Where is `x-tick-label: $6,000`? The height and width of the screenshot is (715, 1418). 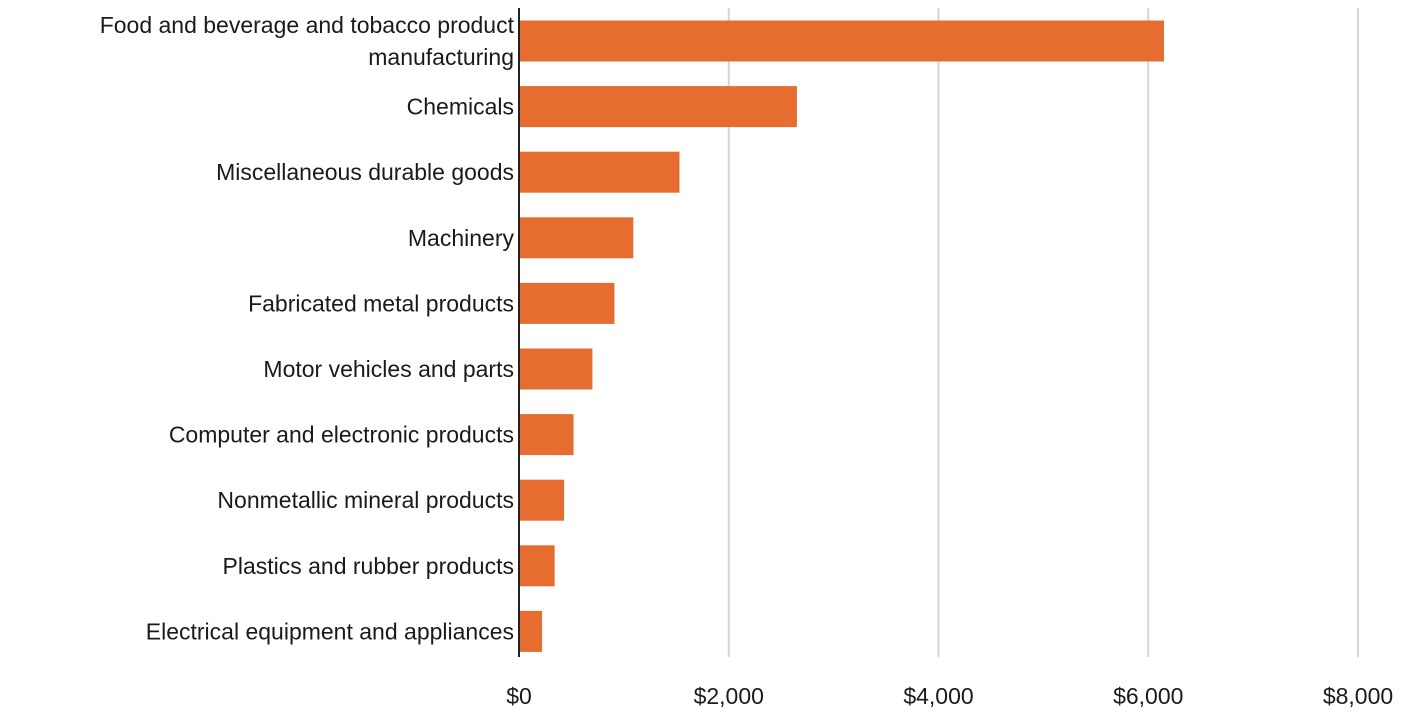 x-tick-label: $6,000 is located at coordinates (1148, 696).